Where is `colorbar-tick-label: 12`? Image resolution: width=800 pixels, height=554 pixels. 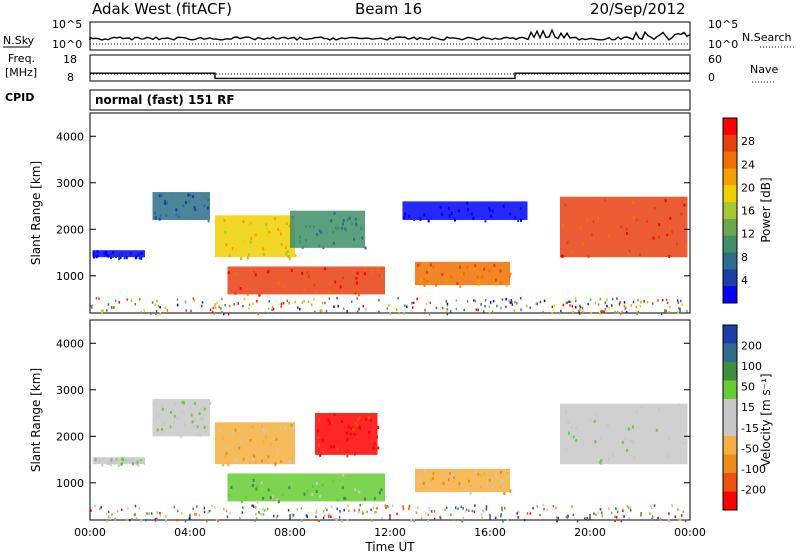 colorbar-tick-label: 12 is located at coordinates (748, 234).